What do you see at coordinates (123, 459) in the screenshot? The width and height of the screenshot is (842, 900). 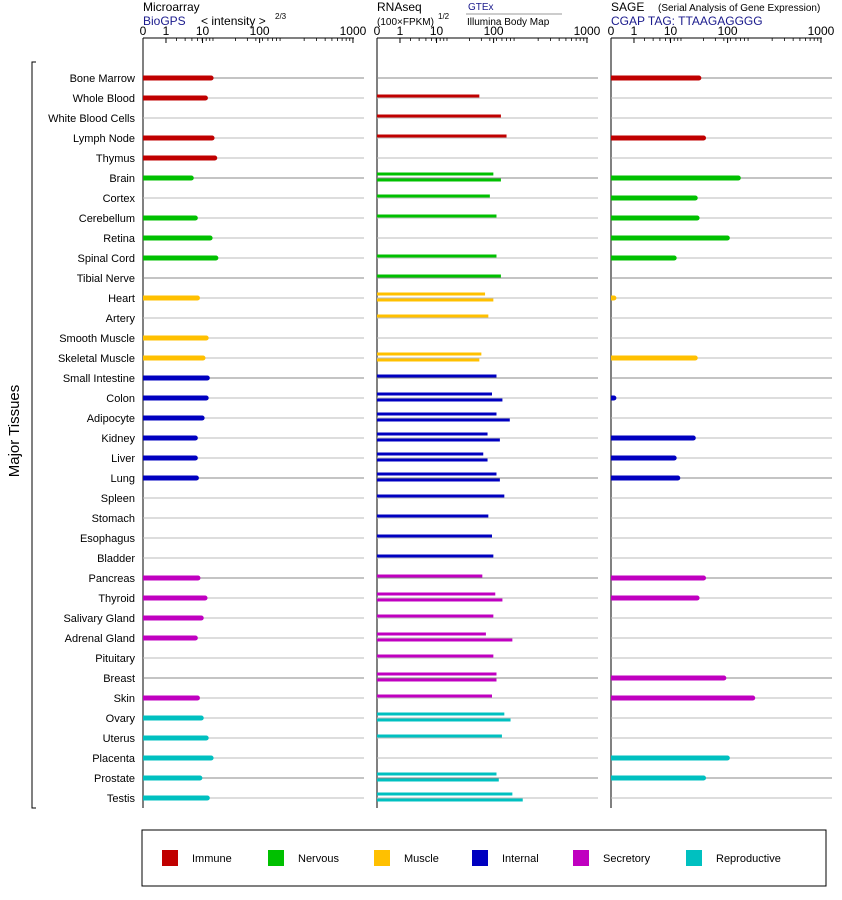 I see `tissue-label: Liver` at bounding box center [123, 459].